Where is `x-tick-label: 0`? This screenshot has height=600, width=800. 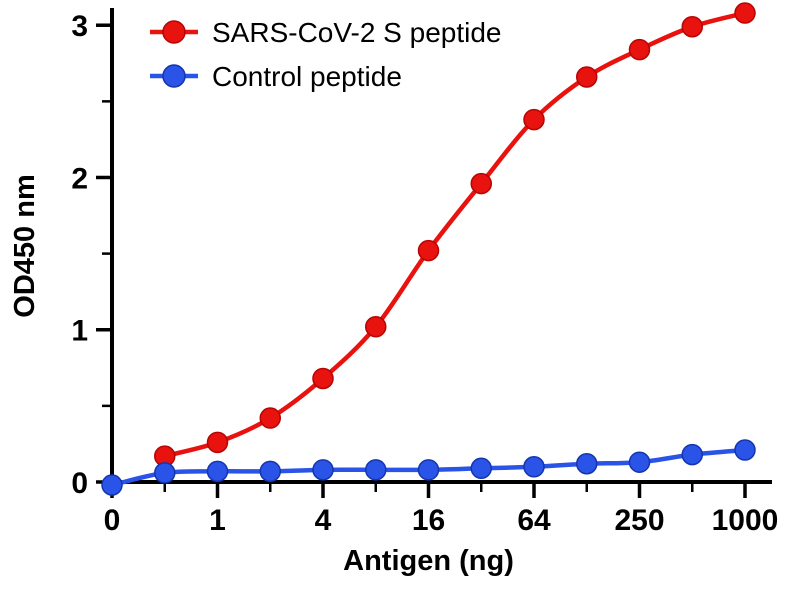
x-tick-label: 0 is located at coordinates (112, 520).